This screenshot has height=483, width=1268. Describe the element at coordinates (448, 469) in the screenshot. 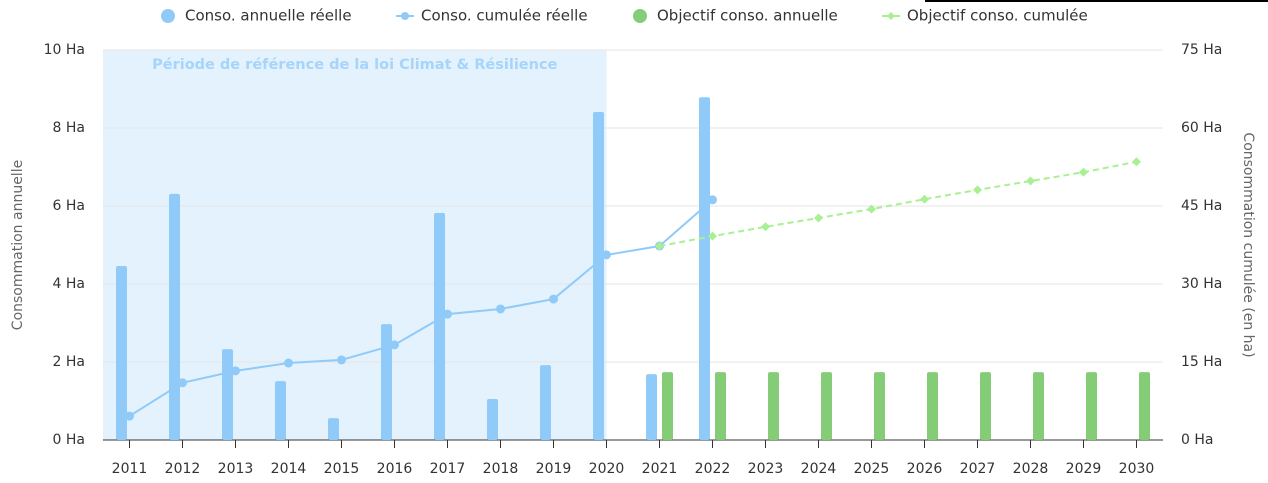

I see `x-tick-label: 2017` at that location.